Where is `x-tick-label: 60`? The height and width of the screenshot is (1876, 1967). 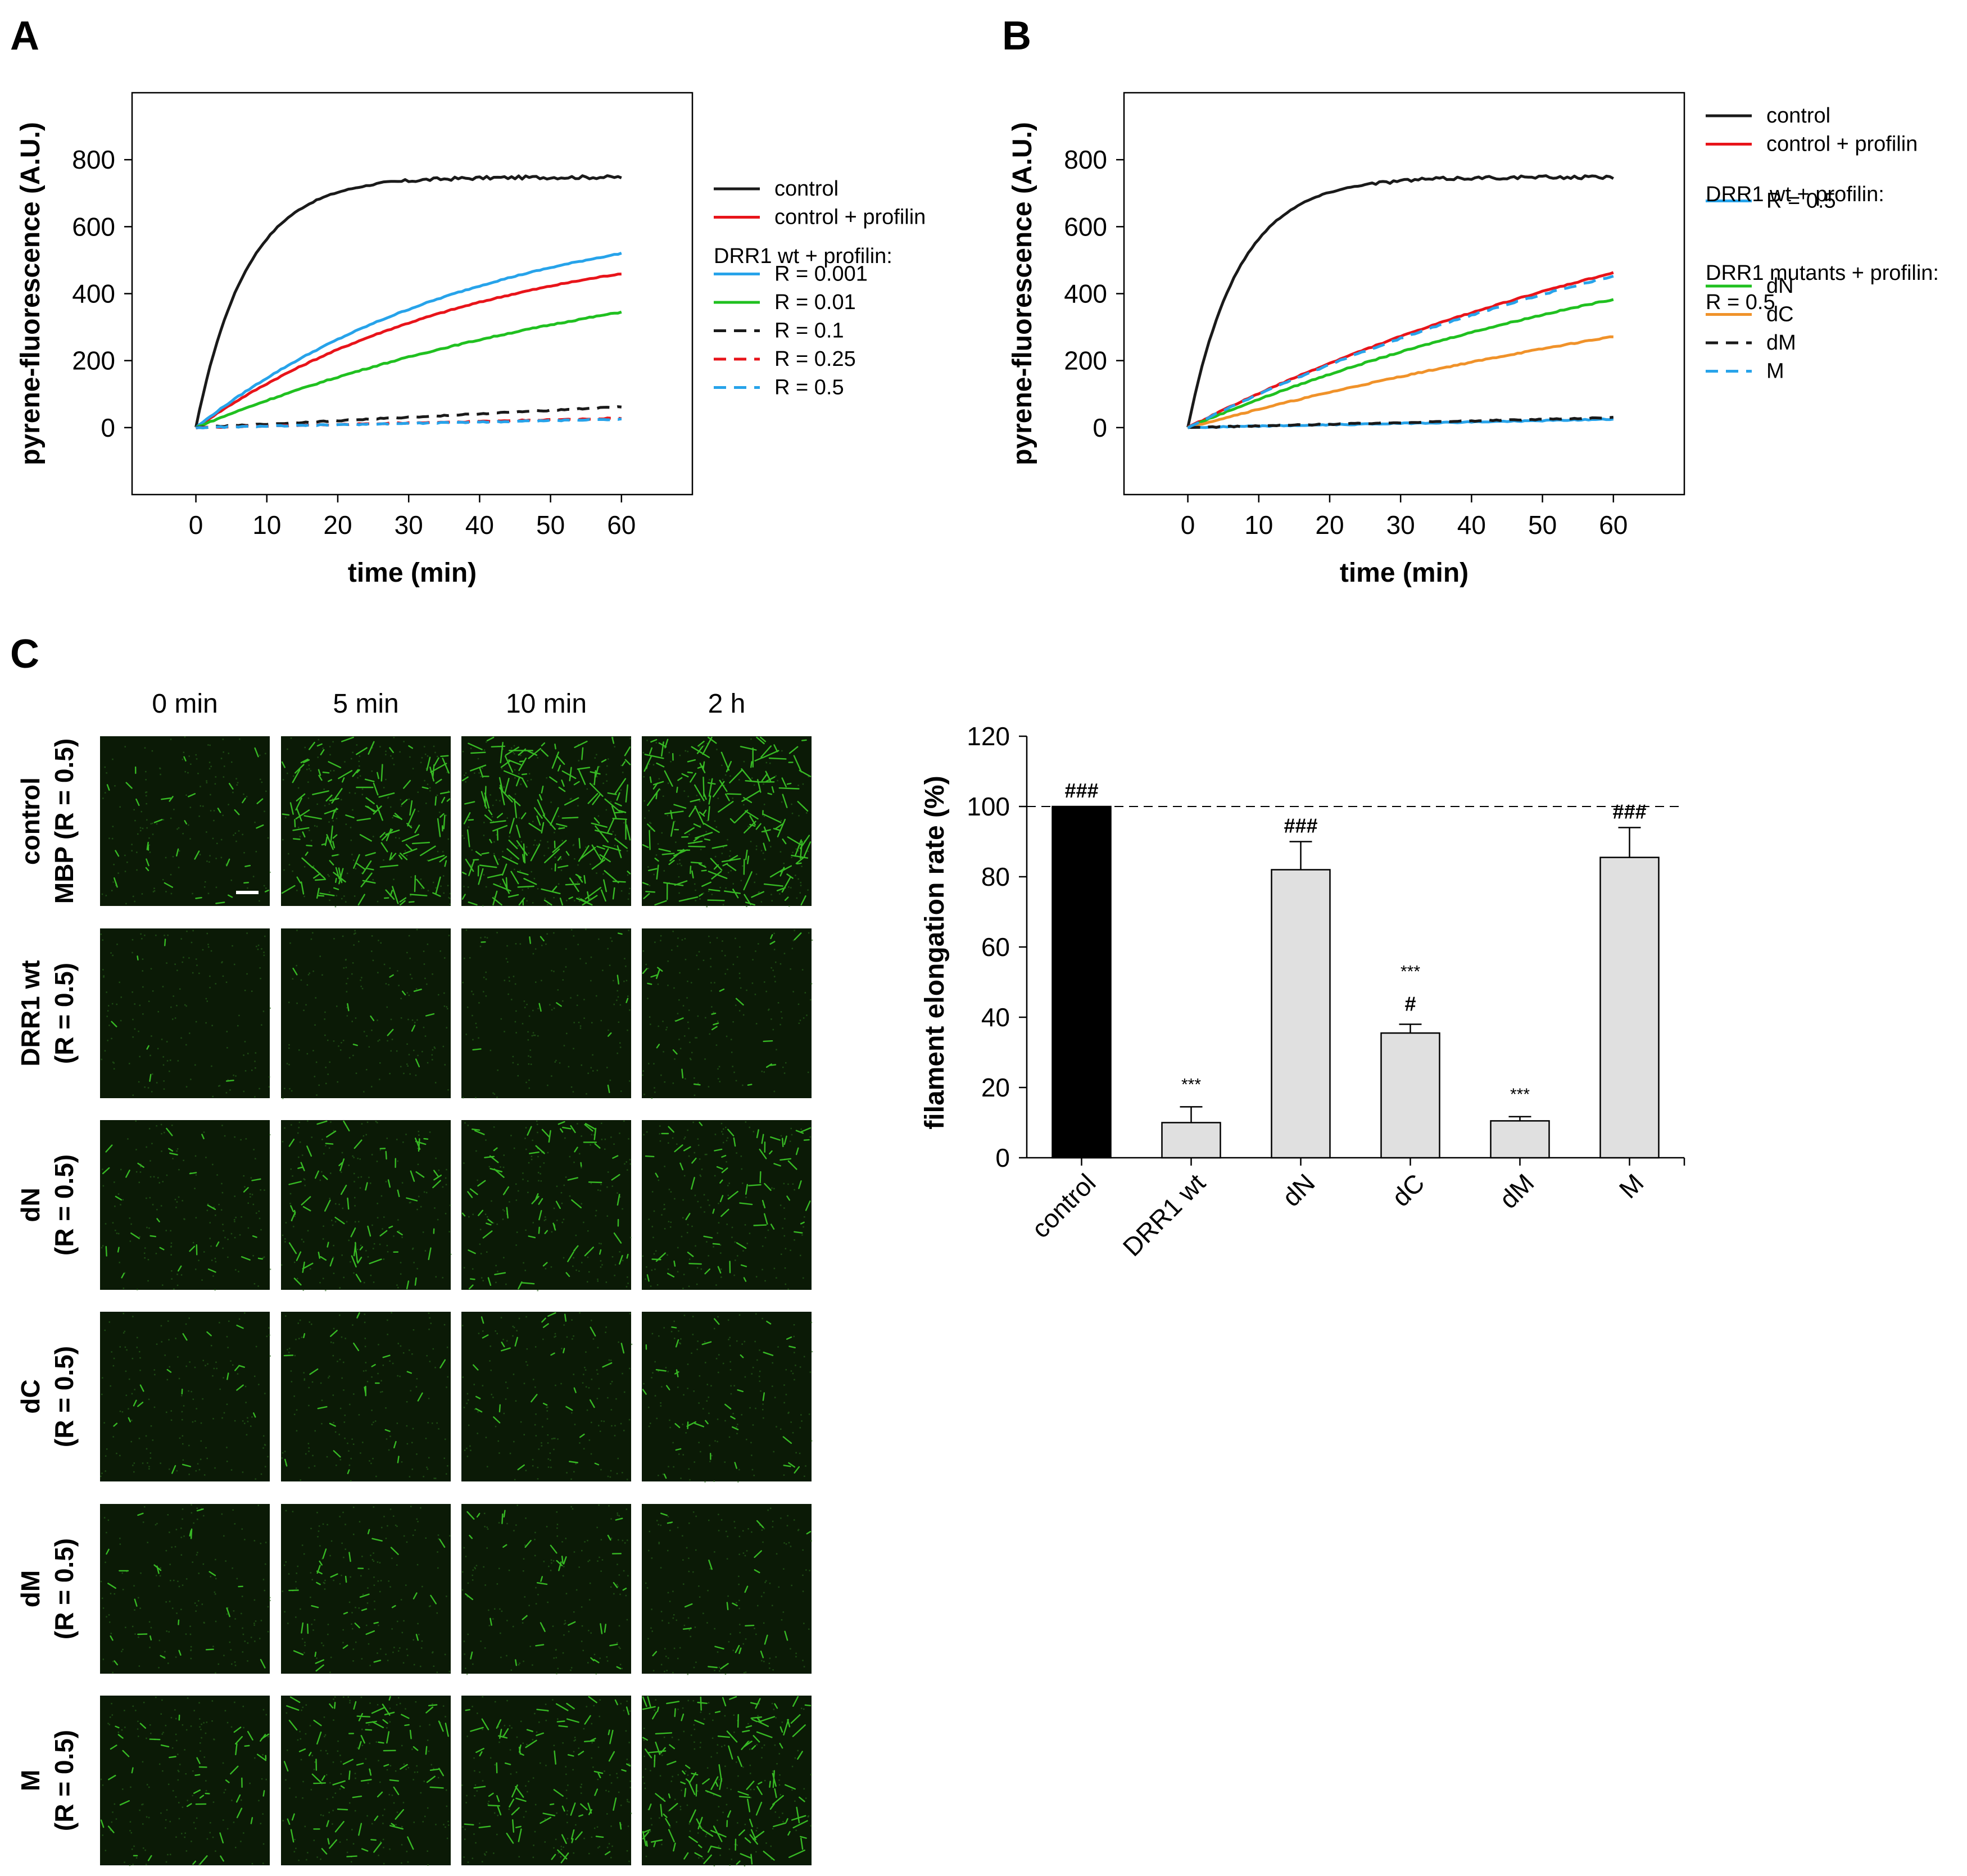 x-tick-label: 60 is located at coordinates (622, 525).